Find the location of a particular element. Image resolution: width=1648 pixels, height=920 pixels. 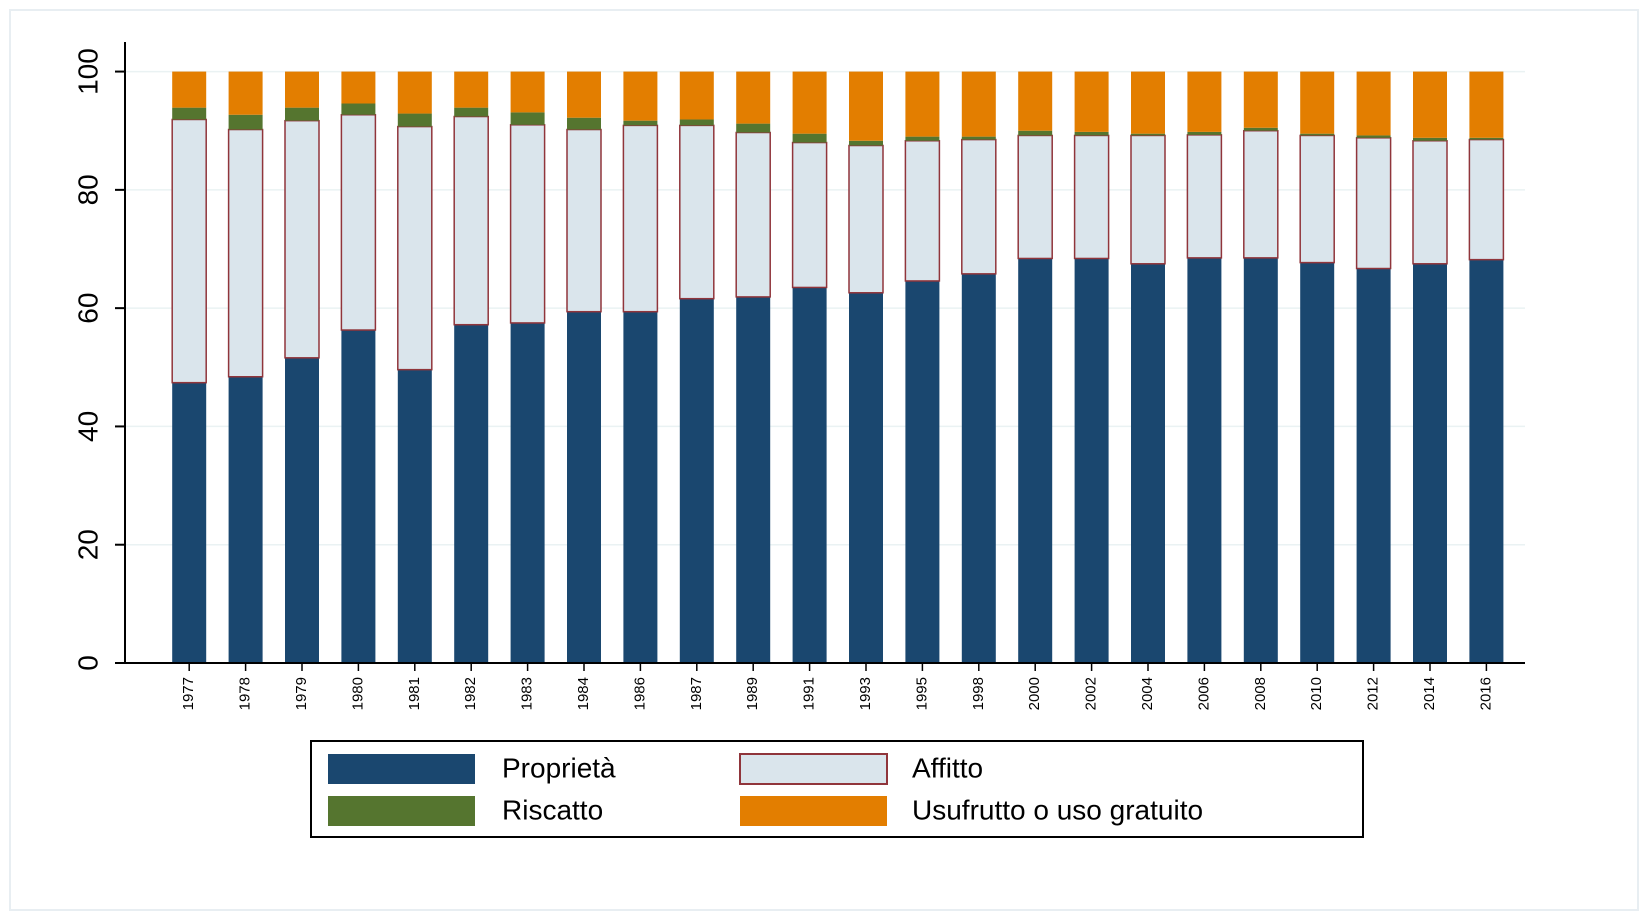

x-tick-label: 1979 is located at coordinates (301, 693).